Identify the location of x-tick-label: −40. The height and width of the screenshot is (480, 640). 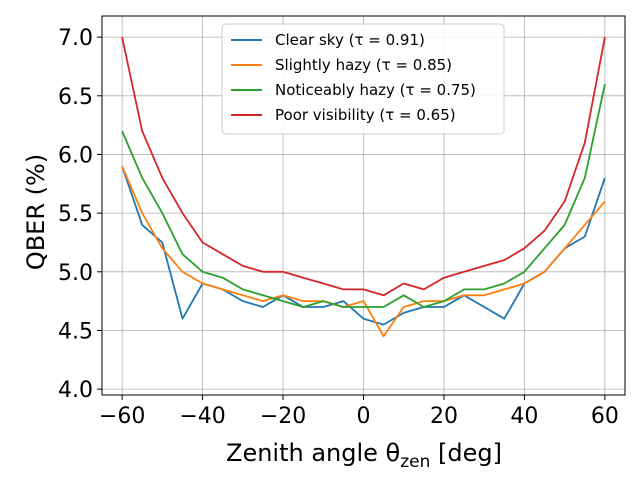
(202, 416).